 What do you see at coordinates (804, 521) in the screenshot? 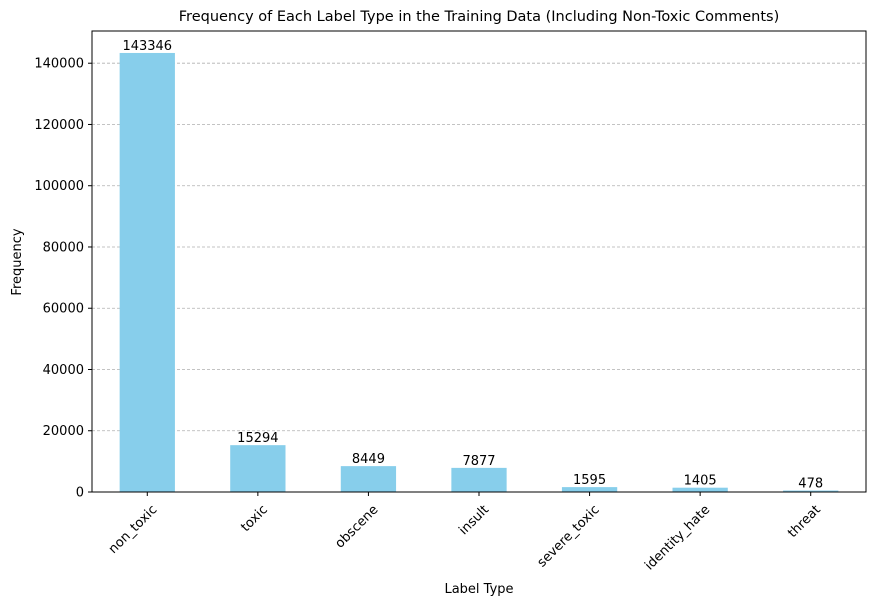
I see `x-tick-label: threat` at bounding box center [804, 521].